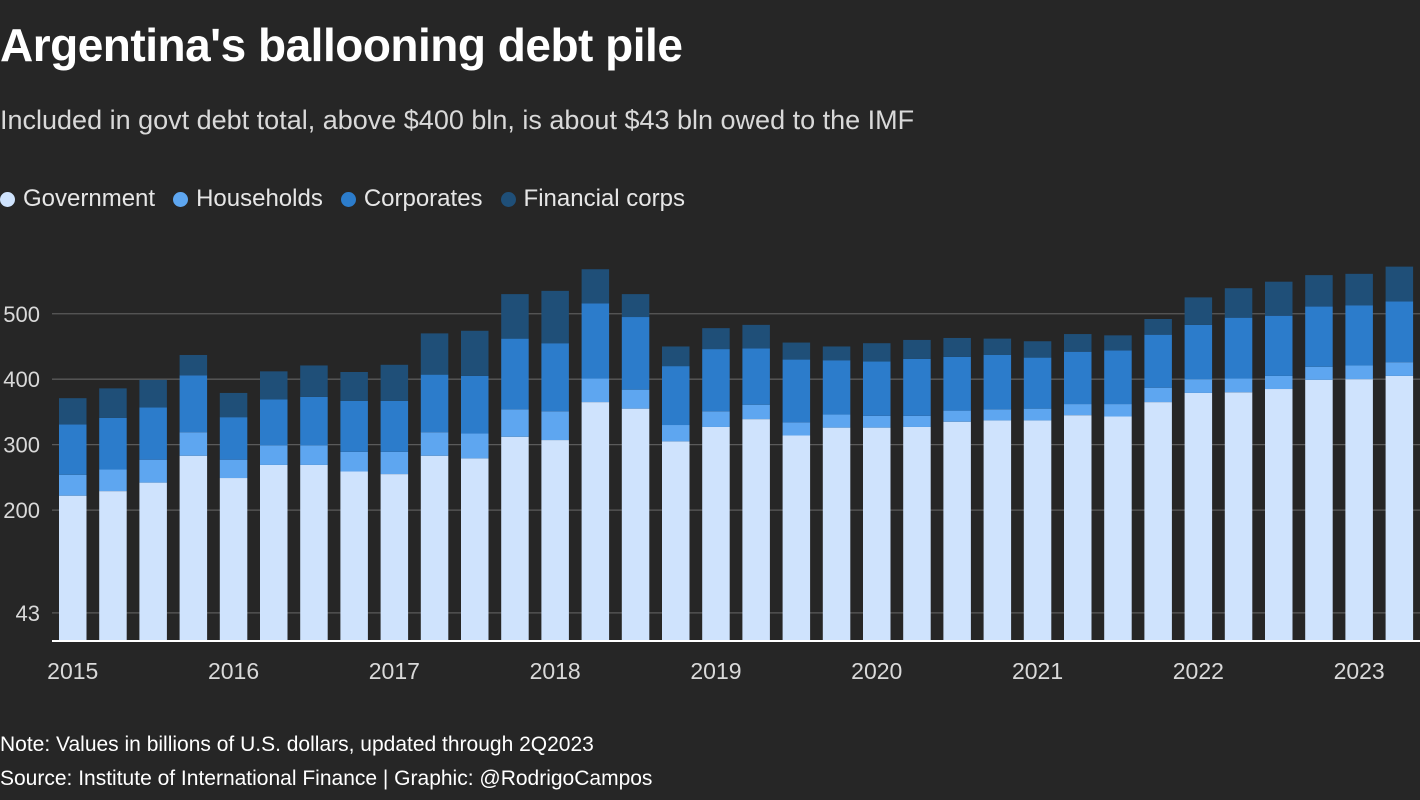 The width and height of the screenshot is (1420, 800). What do you see at coordinates (877, 352) in the screenshot?
I see `bar-financial-1Q2020` at bounding box center [877, 352].